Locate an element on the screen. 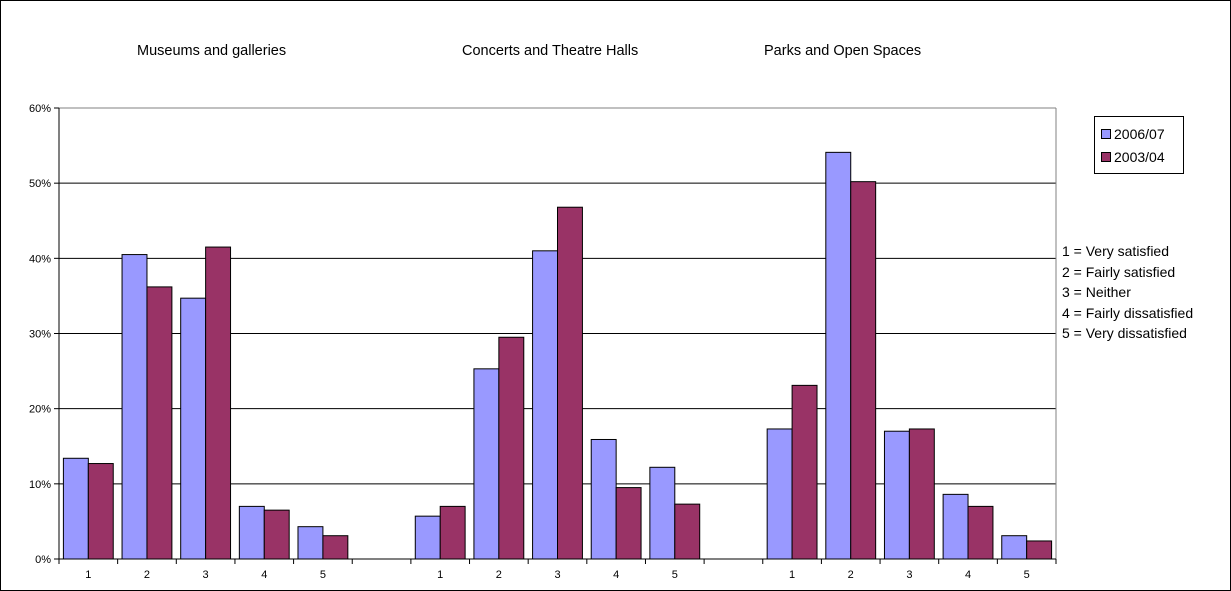 This screenshot has width=1231, height=591. bar-2003-04-group1-cat2 is located at coordinates (159, 423).